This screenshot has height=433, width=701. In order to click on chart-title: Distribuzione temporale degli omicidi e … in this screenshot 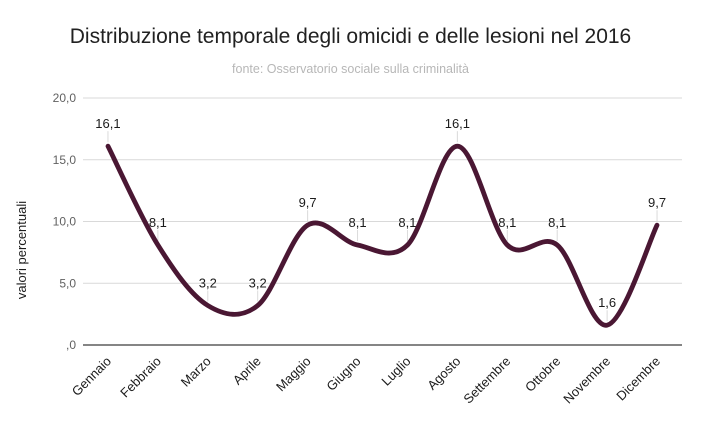, I will do `click(350, 36)`.